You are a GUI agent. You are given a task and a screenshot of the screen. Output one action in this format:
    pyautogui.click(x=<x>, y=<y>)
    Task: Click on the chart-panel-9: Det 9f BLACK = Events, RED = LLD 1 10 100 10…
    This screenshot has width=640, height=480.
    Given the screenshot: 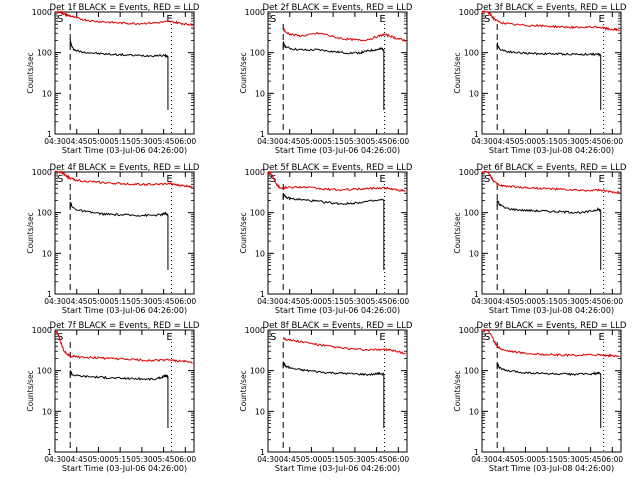 What is the action you would take?
    pyautogui.click(x=540, y=397)
    